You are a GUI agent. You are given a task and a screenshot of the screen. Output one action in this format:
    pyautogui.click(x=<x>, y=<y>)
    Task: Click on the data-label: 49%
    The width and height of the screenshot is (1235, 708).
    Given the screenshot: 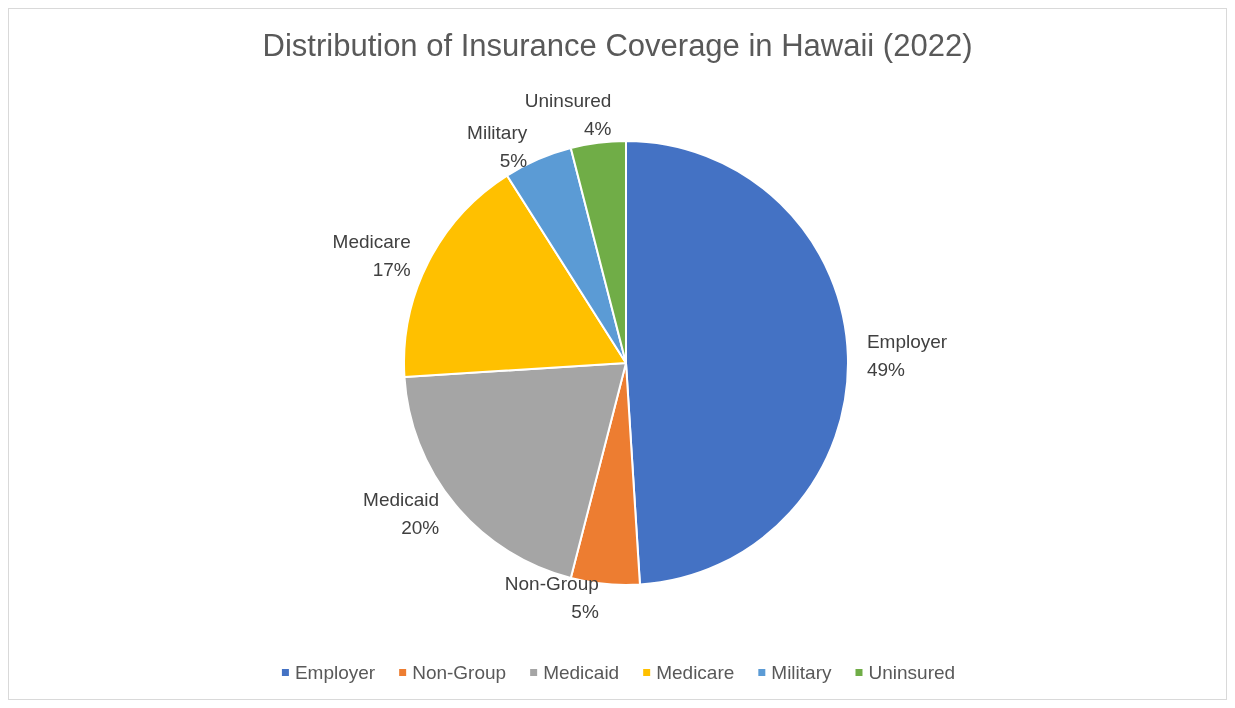 What is the action you would take?
    pyautogui.click(x=886, y=370)
    